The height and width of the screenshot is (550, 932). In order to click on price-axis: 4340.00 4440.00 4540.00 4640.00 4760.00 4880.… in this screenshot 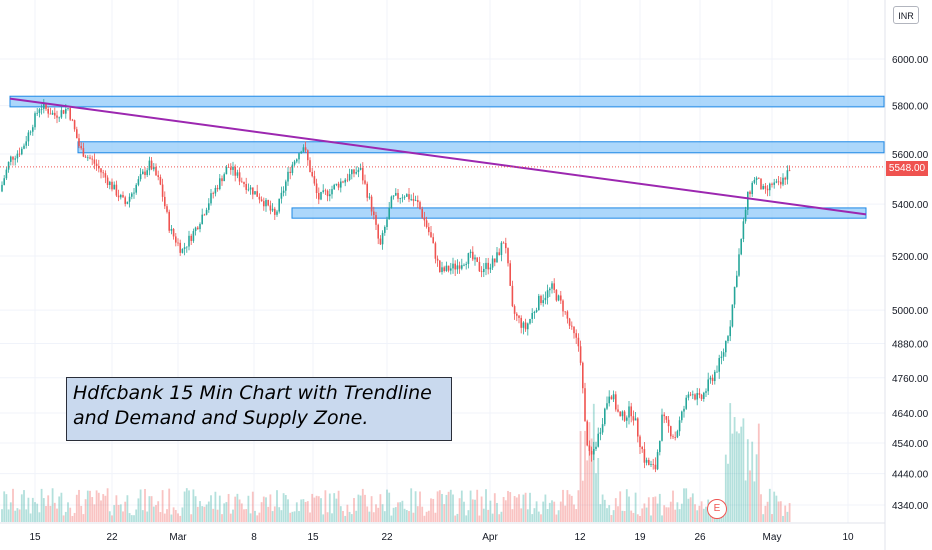, I will do `click(910, 283)`.